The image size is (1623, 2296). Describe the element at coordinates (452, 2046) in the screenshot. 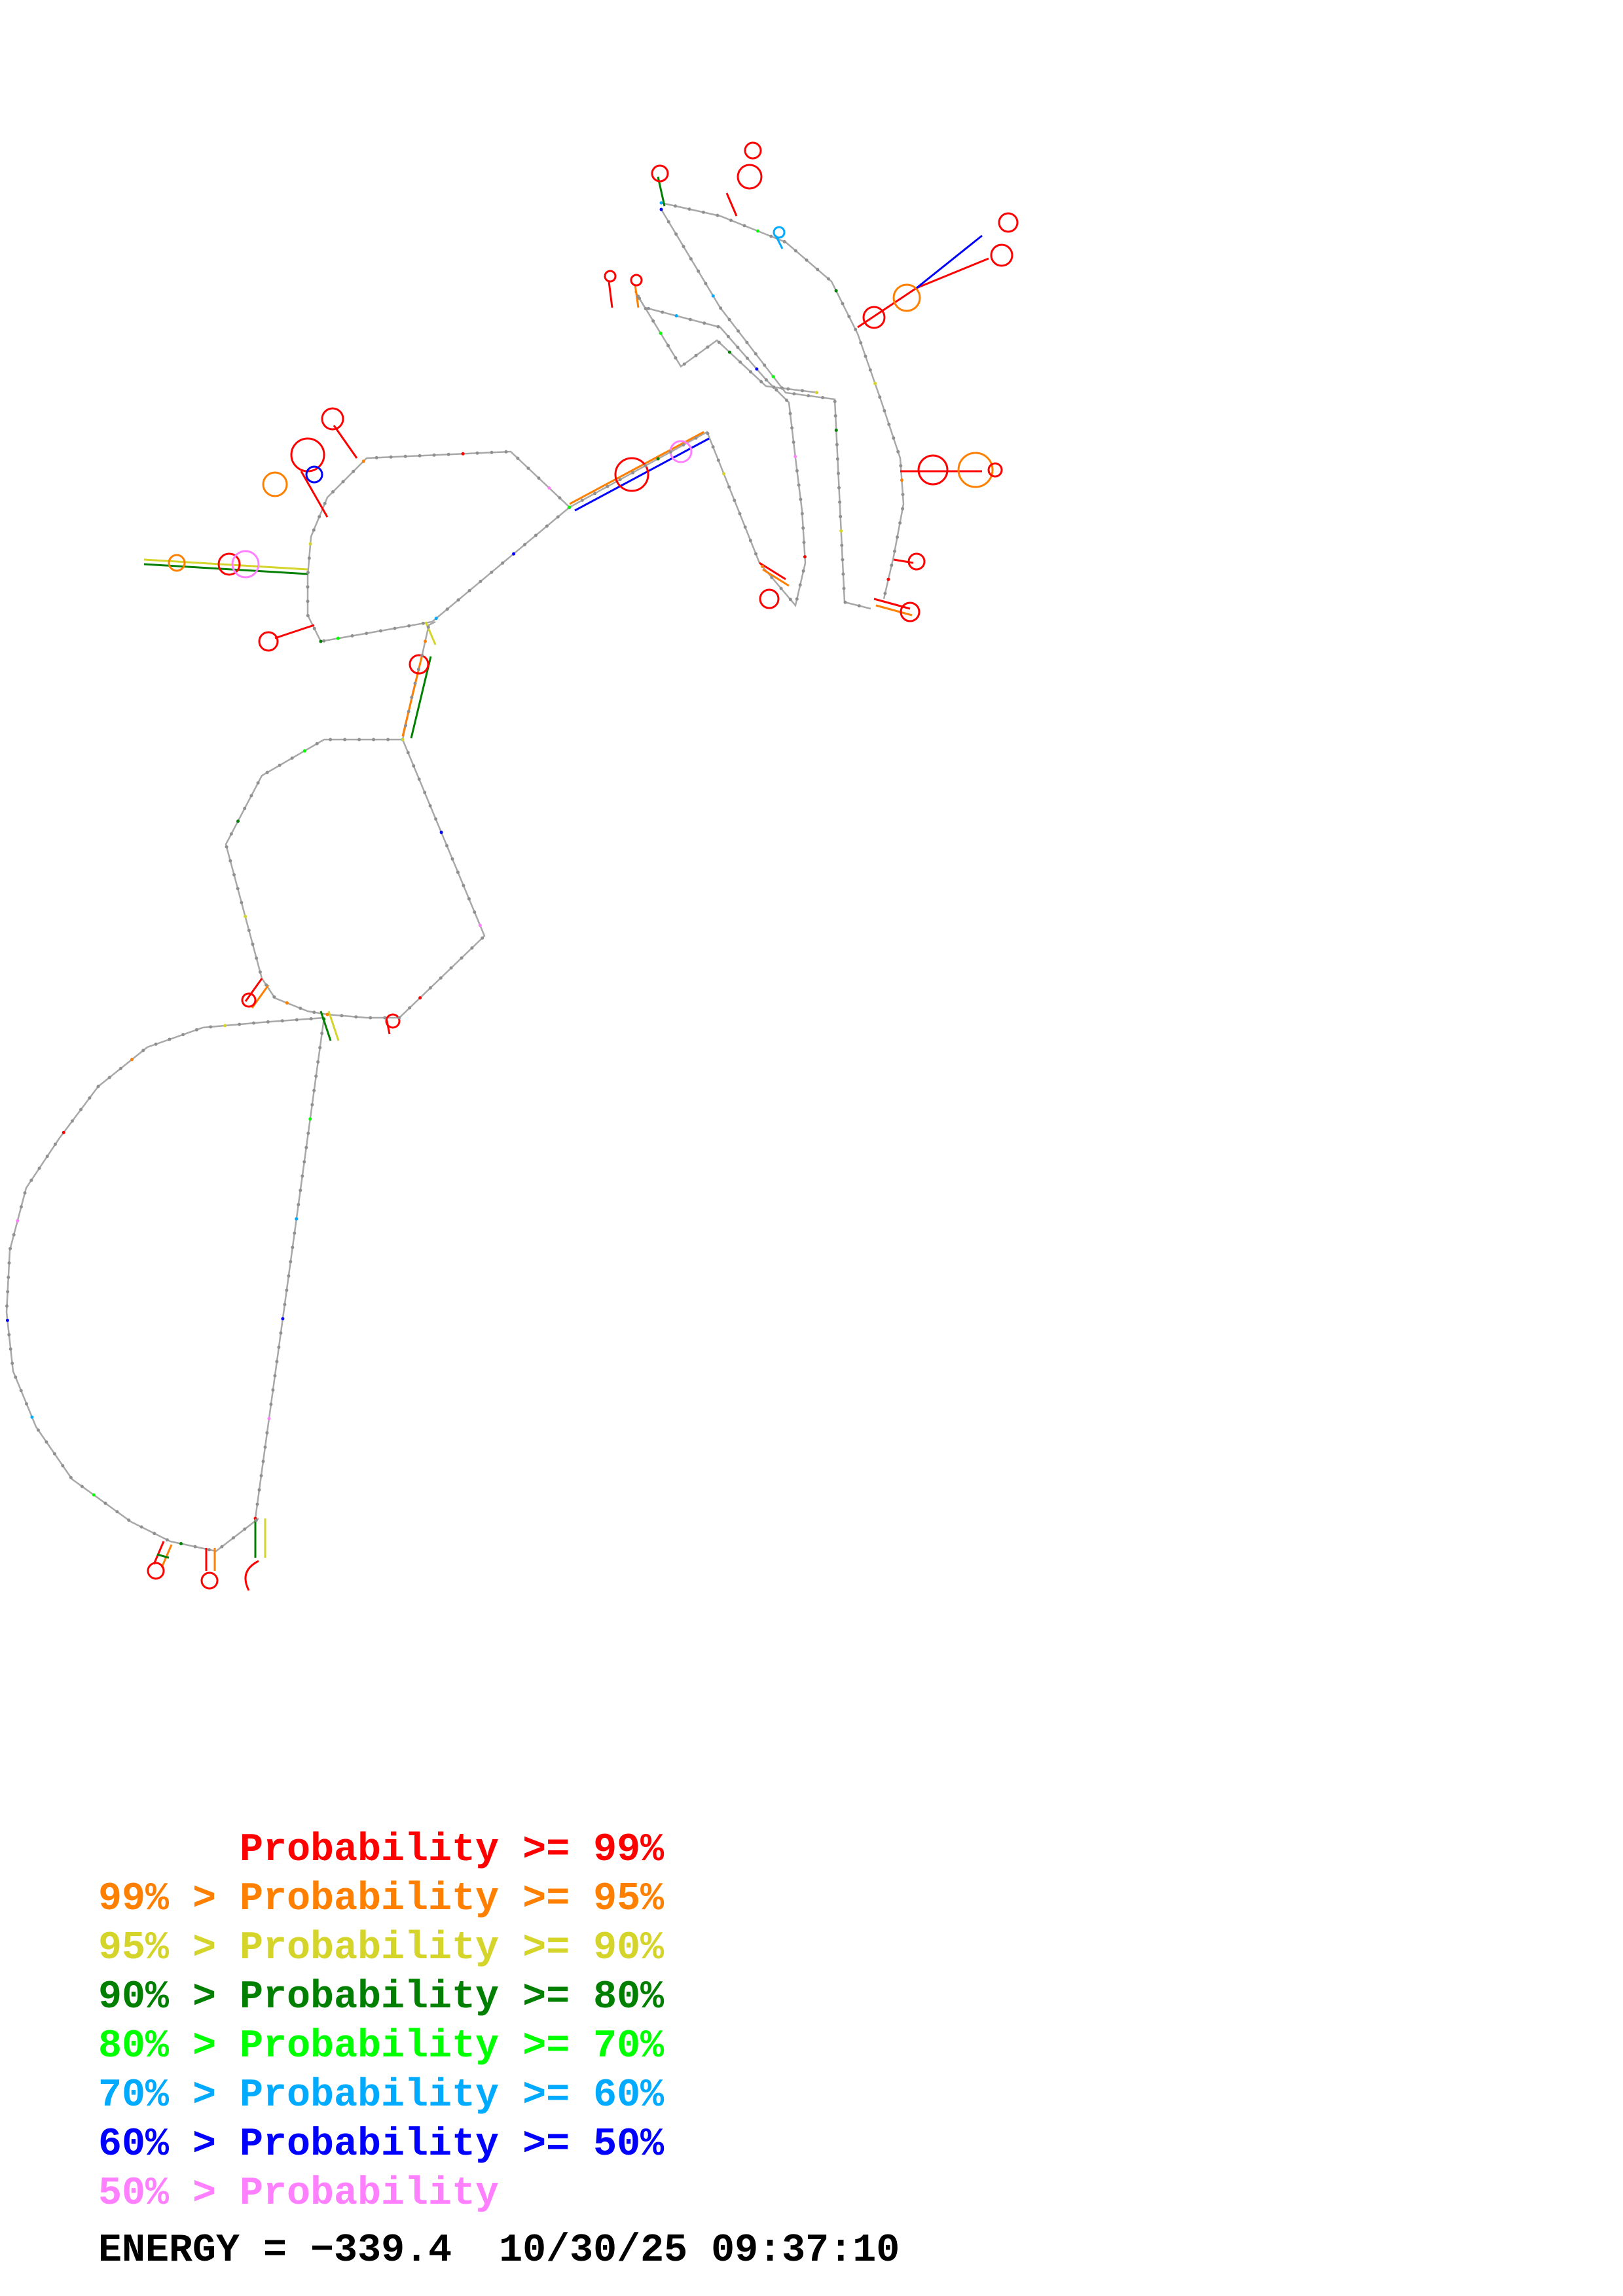

I see `legend-label: Probability >= 70%` at that location.